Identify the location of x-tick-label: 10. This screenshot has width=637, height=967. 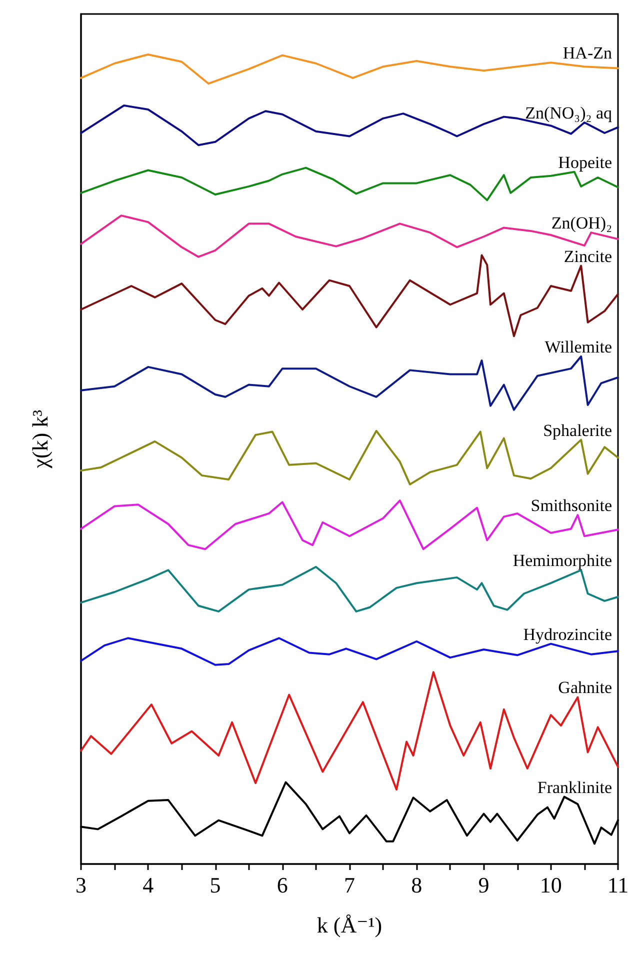
(551, 885).